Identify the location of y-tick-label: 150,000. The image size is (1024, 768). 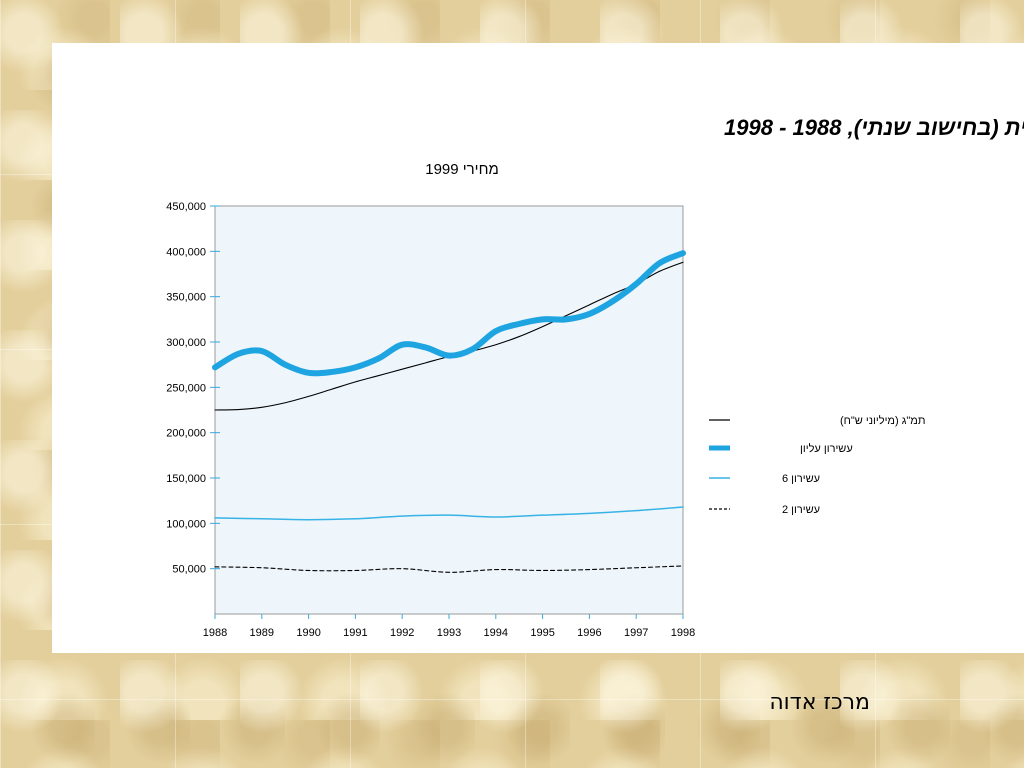
(186, 479).